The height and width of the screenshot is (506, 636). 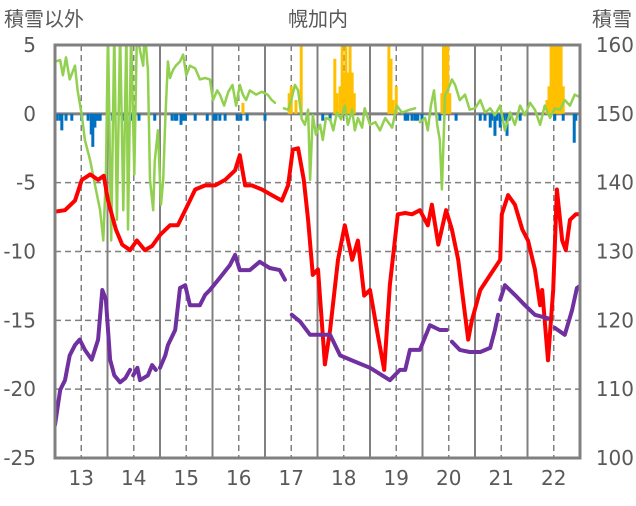 I want to click on x-tick-label: 14, so click(x=133, y=478).